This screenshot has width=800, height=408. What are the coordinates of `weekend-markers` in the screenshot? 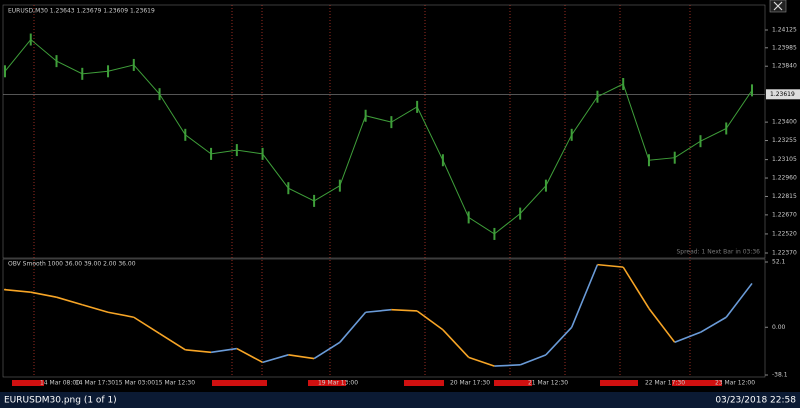 It's located at (367, 383).